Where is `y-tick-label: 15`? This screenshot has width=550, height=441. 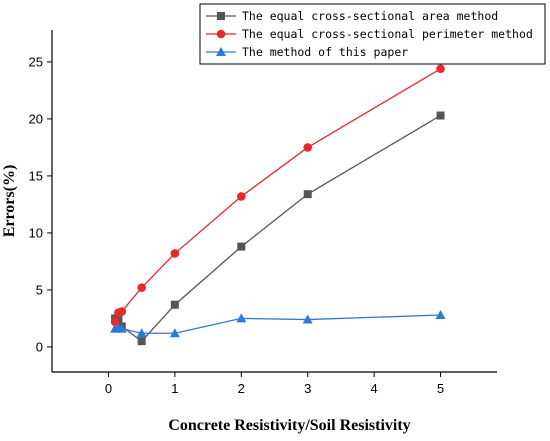 y-tick-label: 15 is located at coordinates (36, 175).